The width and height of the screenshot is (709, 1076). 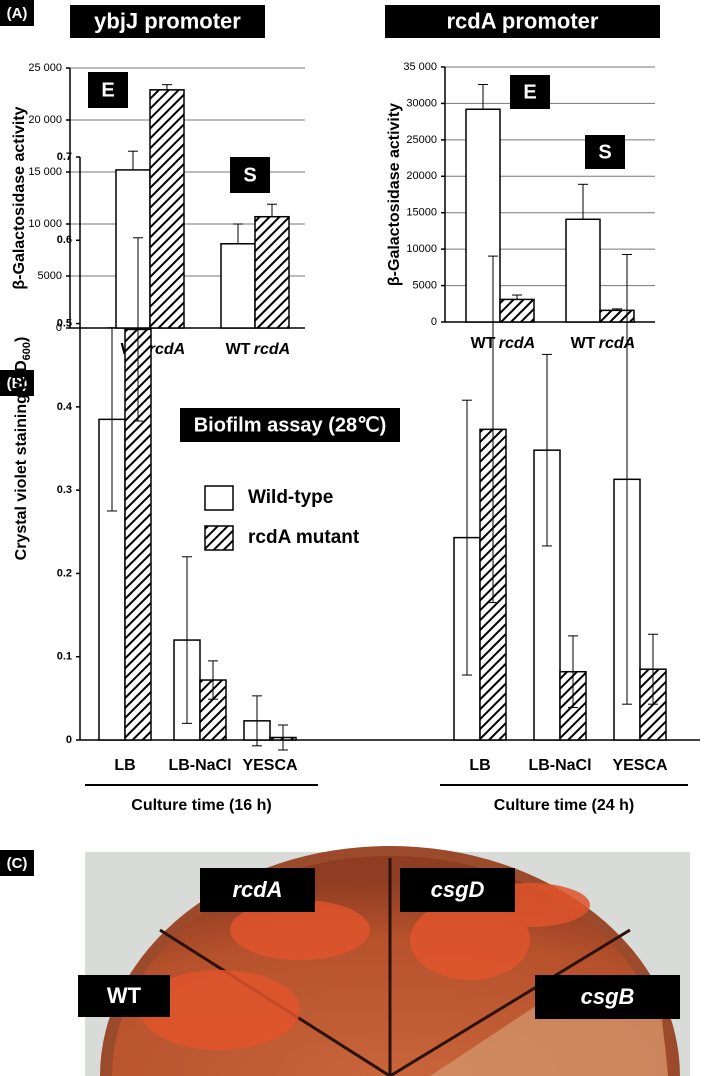 I want to click on legend-label: rcdA mutant, so click(x=304, y=537).